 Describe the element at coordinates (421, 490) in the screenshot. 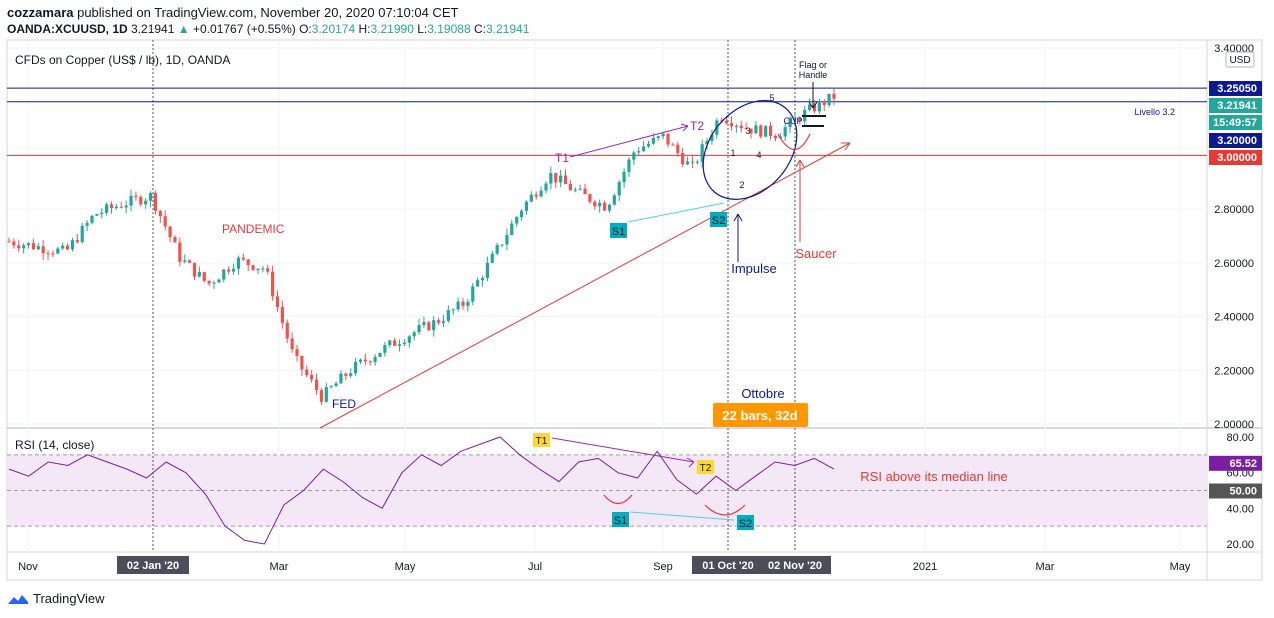

I see `rsi-line` at that location.